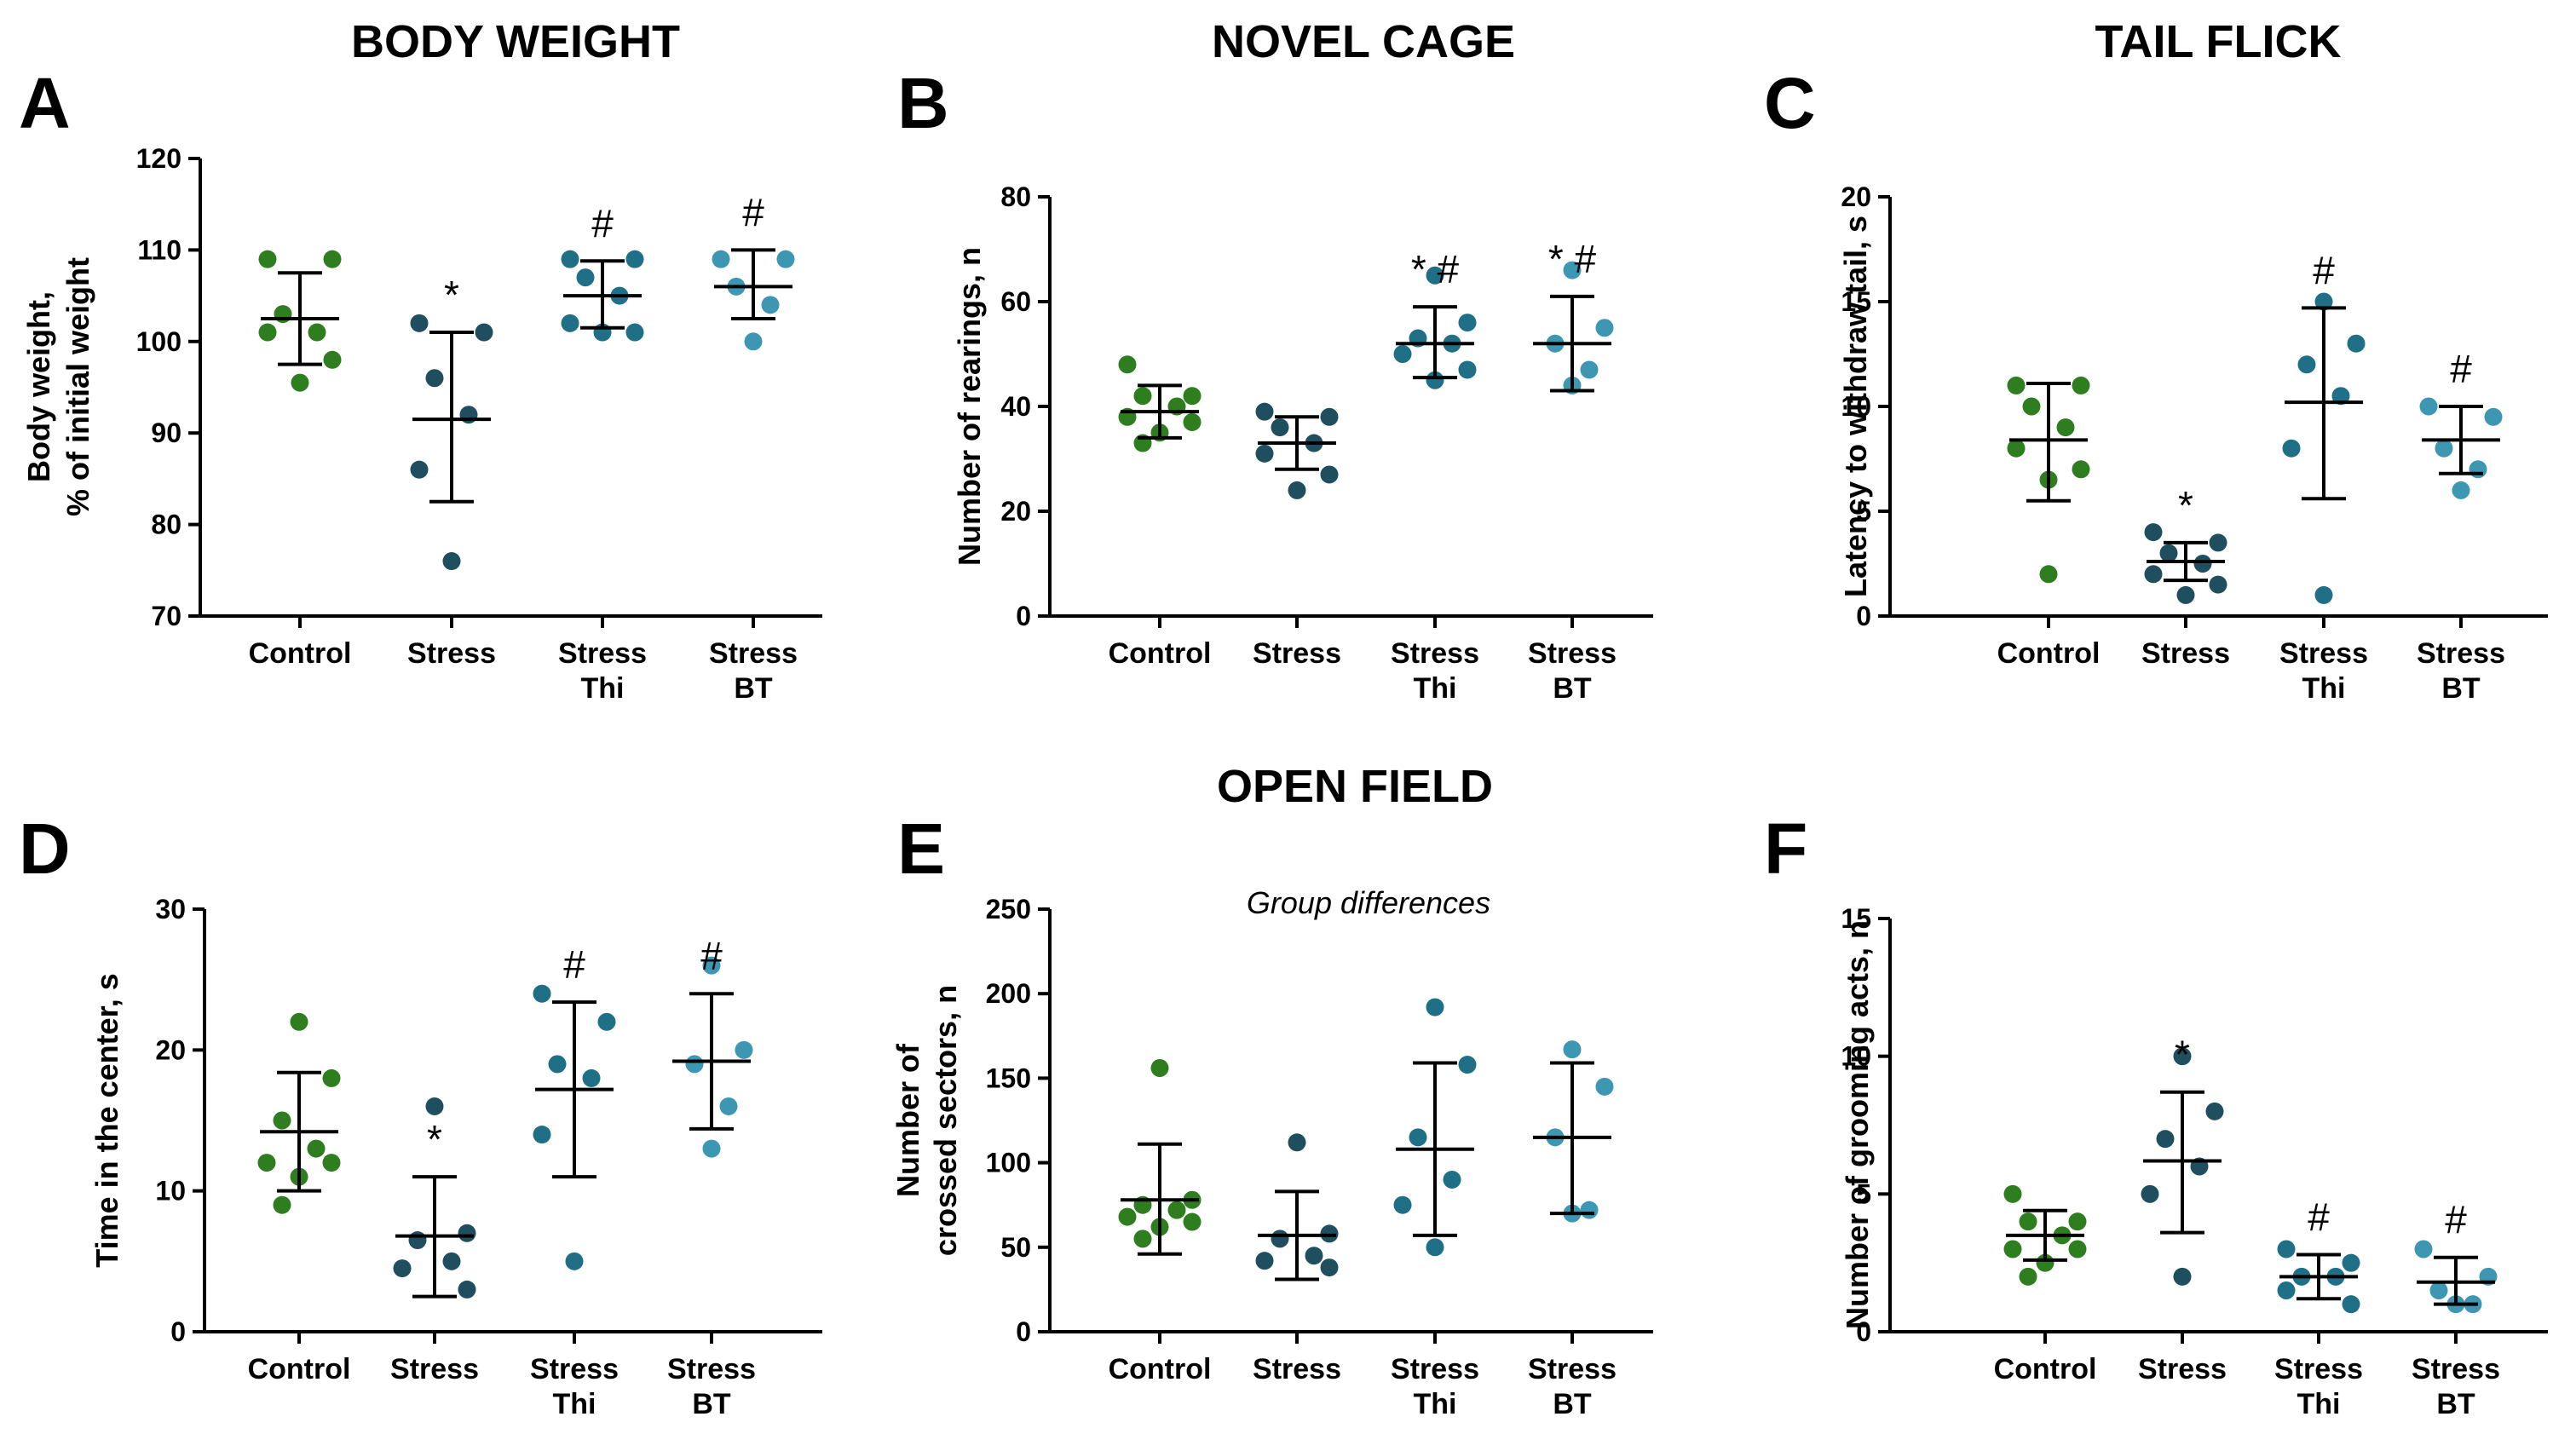 This screenshot has height=1434, width=2576. Describe the element at coordinates (166, 433) in the screenshot. I see `y-tick-label-a: 90` at that location.